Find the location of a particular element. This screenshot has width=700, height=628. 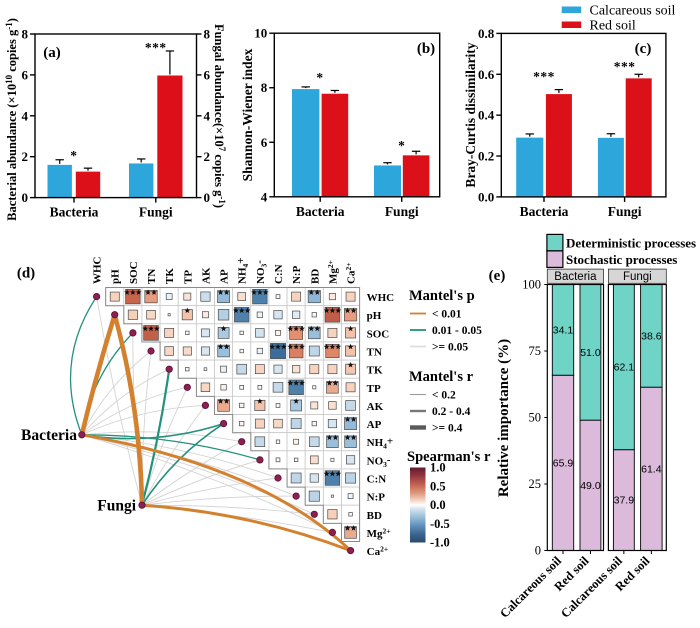

svg-text: 62.1 is located at coordinates (624, 368).